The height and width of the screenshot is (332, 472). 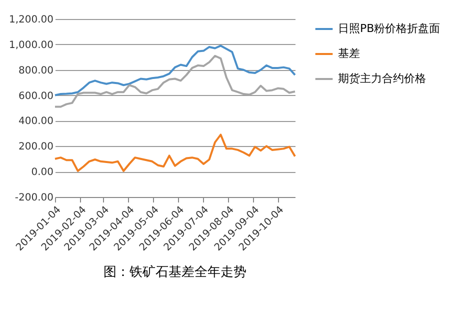 I want to click on y-tick-label: 1,200.00, so click(x=31, y=20).